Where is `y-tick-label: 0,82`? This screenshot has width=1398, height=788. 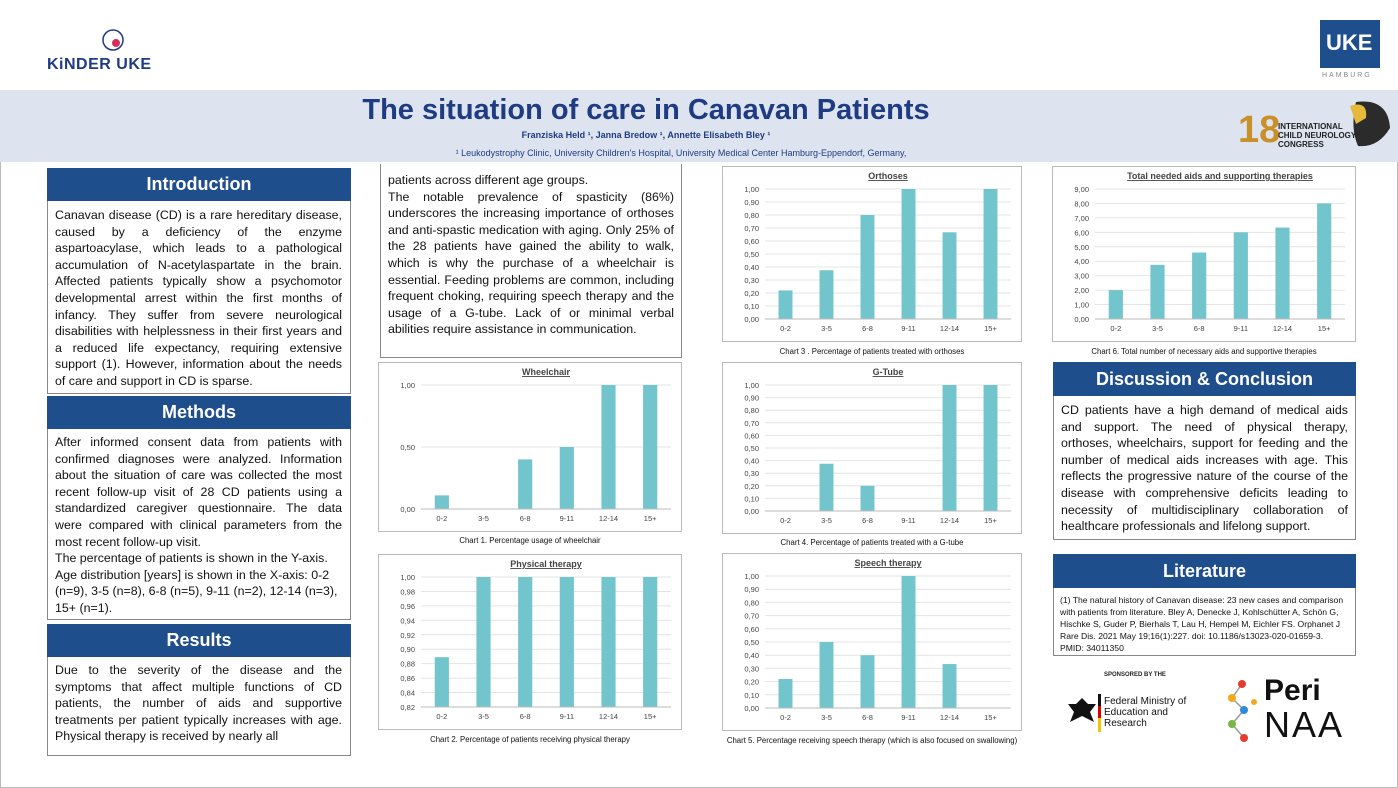 y-tick-label: 0,82 is located at coordinates (407, 707).